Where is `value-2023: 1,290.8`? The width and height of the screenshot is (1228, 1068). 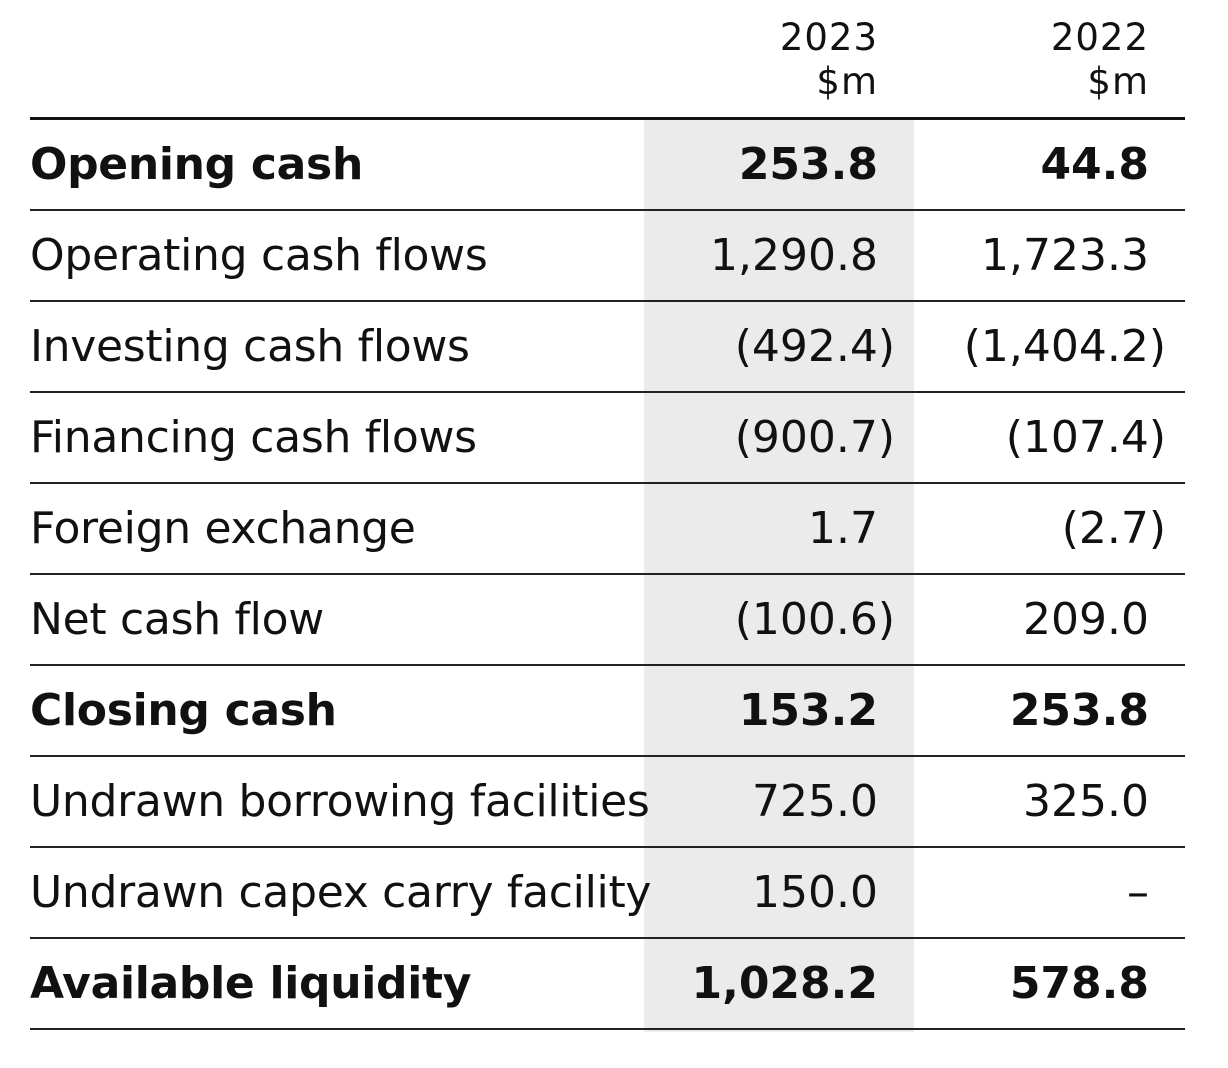 value-2023: 1,290.8 is located at coordinates (794, 255).